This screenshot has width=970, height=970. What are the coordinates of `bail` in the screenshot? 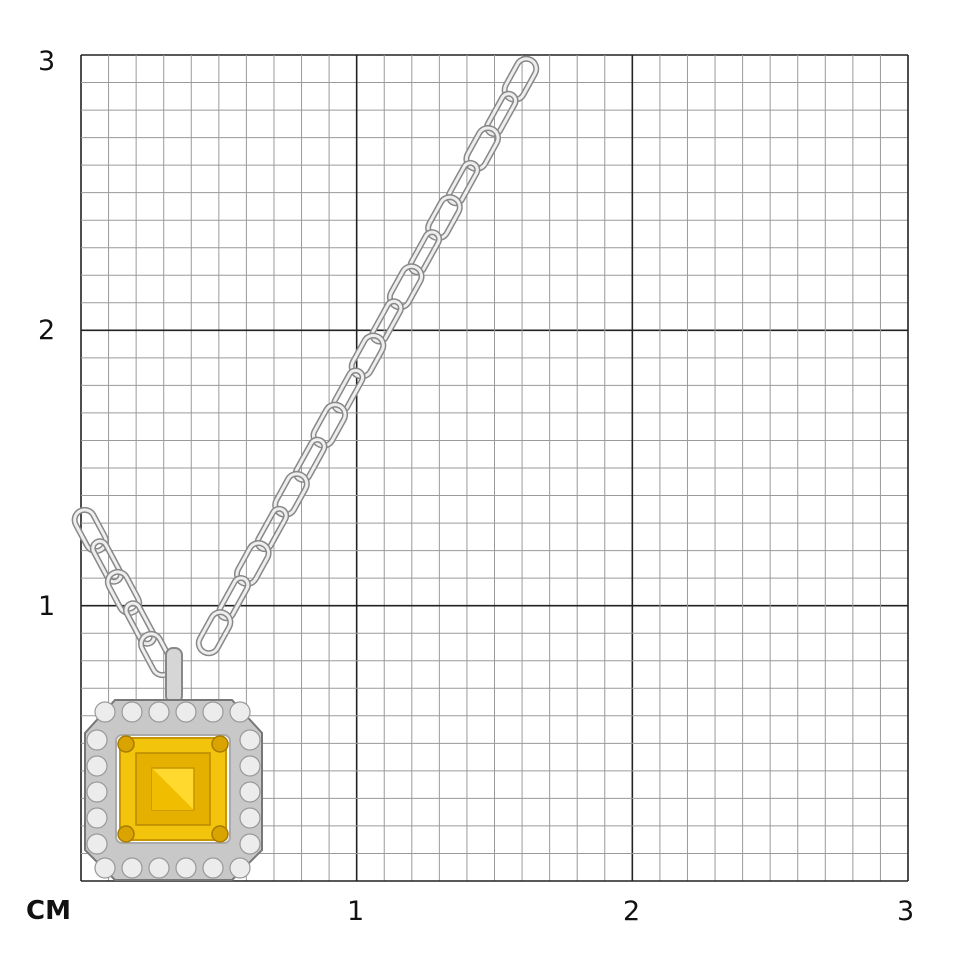 It's located at (174, 675).